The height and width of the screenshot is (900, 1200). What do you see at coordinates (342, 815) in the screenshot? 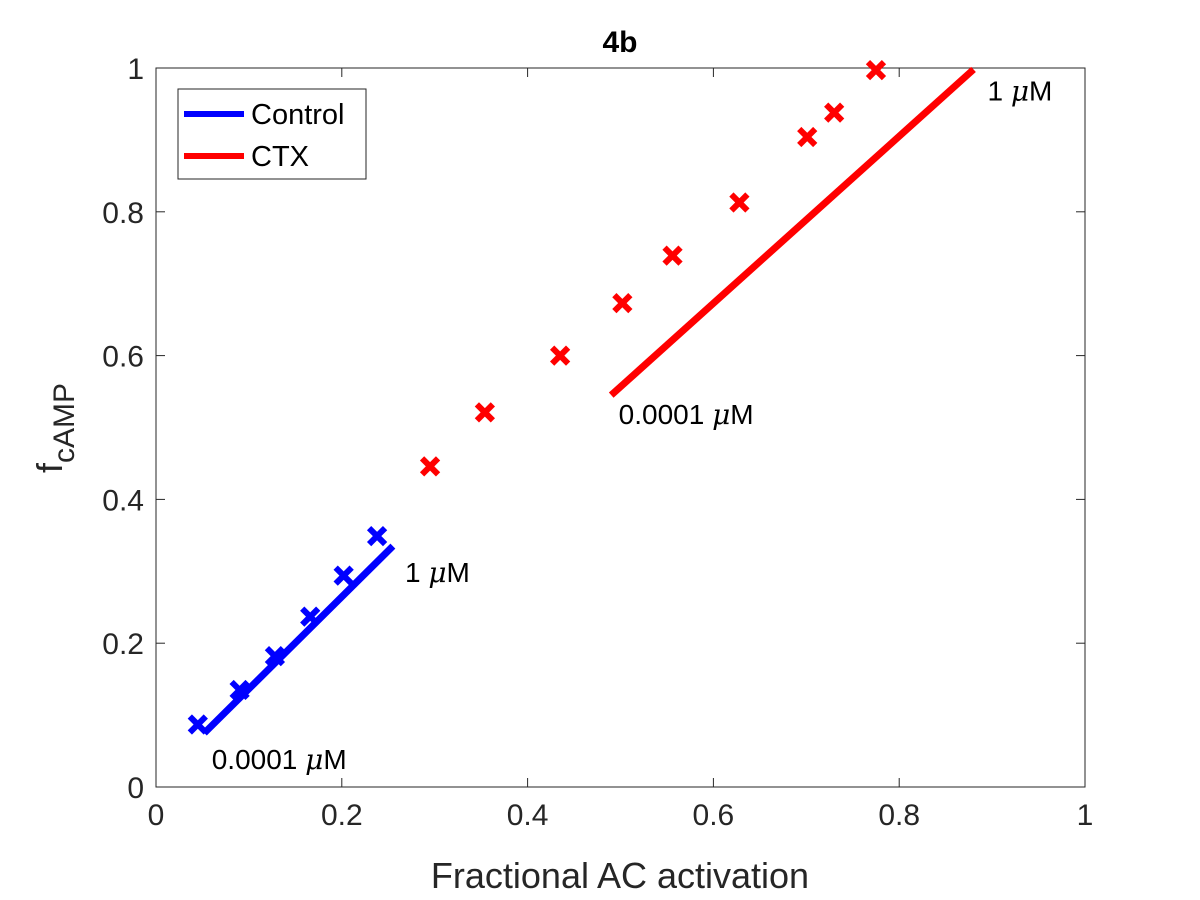
I see `x-tick-label: 0.2` at bounding box center [342, 815].